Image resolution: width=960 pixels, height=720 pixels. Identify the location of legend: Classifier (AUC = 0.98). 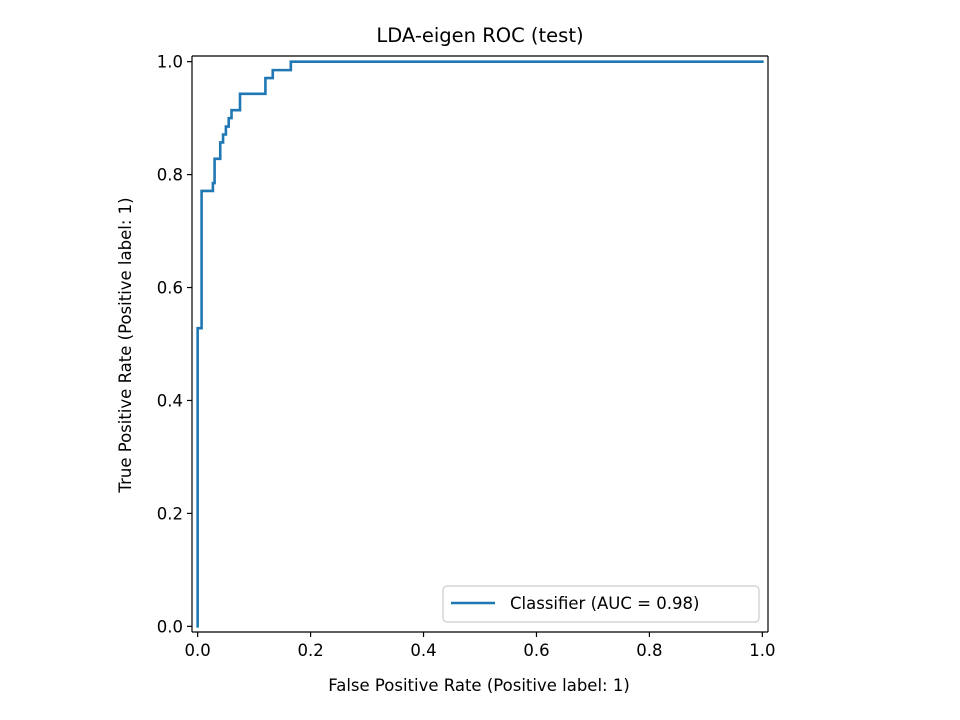
(601, 604).